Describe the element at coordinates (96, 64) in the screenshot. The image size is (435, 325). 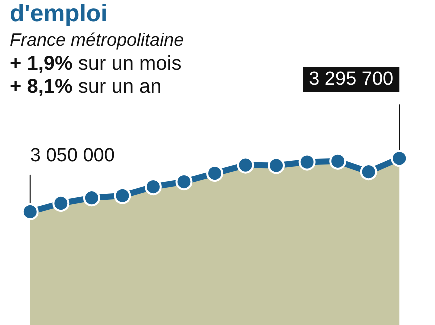
I see `text: + 1,9% sur un mois` at that location.